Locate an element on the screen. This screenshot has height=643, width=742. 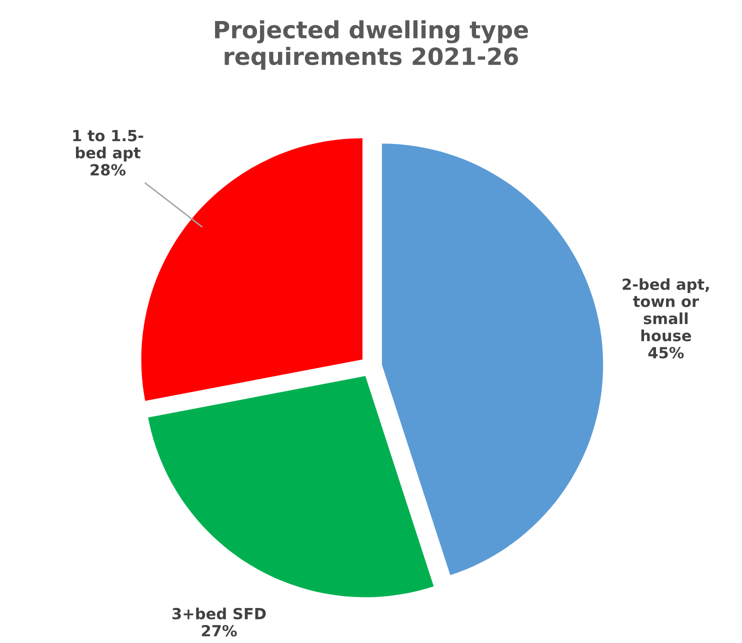
chart-title: Projected dwelling type requirements 2021-26 is located at coordinates (371, 45).